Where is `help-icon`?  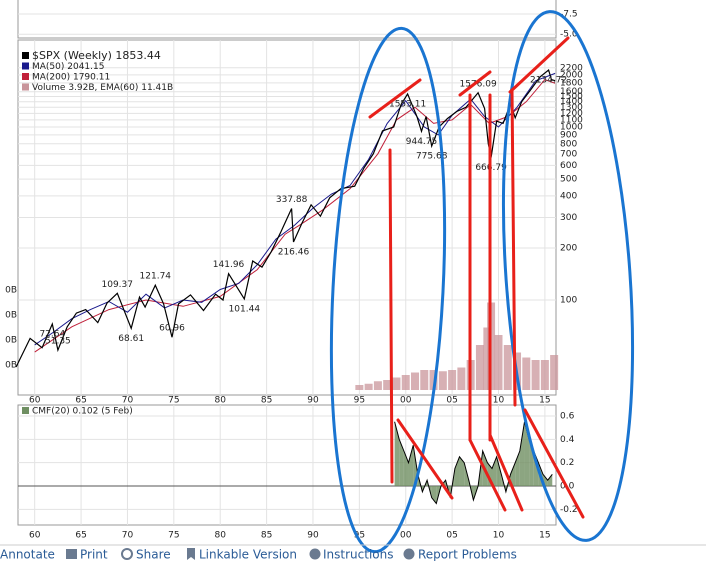
help-icon is located at coordinates (409, 554).